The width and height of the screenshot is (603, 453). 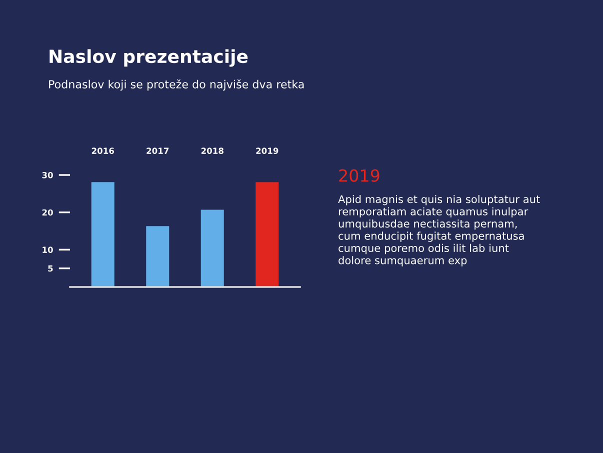 I want to click on y-tick-label: 30, so click(x=47, y=175).